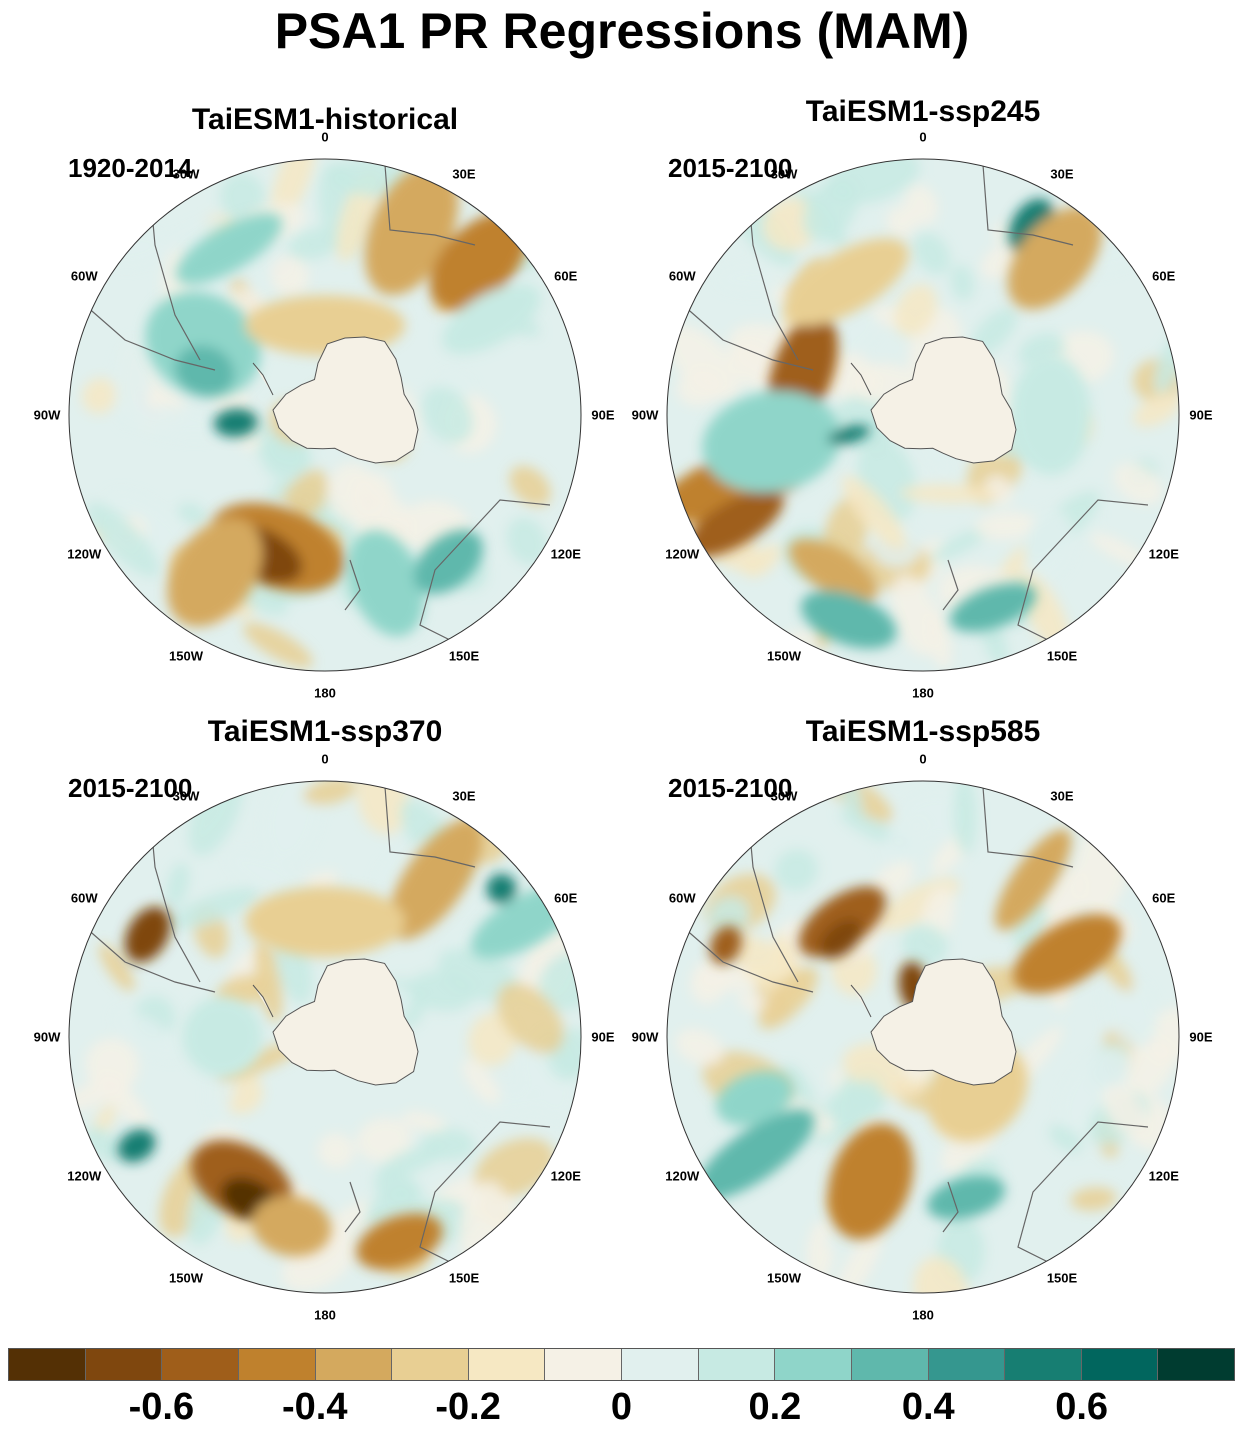  Describe the element at coordinates (325, 119) in the screenshot. I see `panel-title: TaiESM1-historical` at that location.